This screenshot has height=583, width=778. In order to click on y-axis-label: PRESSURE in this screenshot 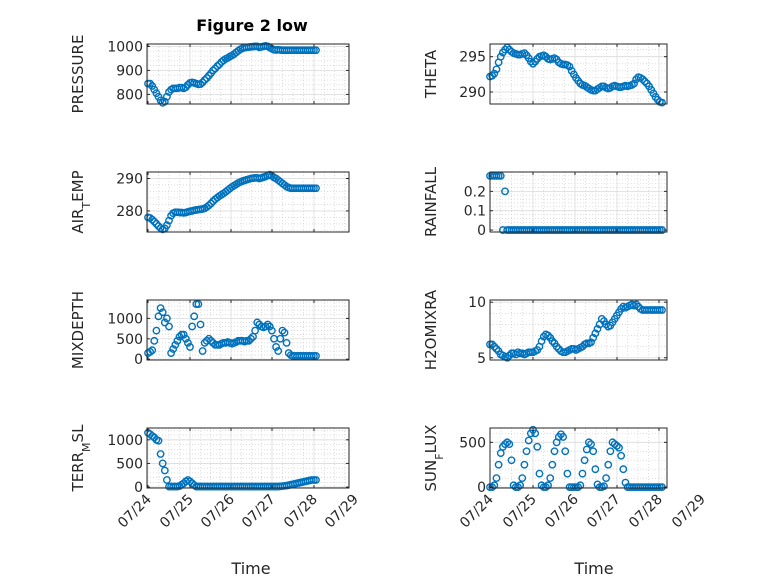, I will do `click(78, 74)`.